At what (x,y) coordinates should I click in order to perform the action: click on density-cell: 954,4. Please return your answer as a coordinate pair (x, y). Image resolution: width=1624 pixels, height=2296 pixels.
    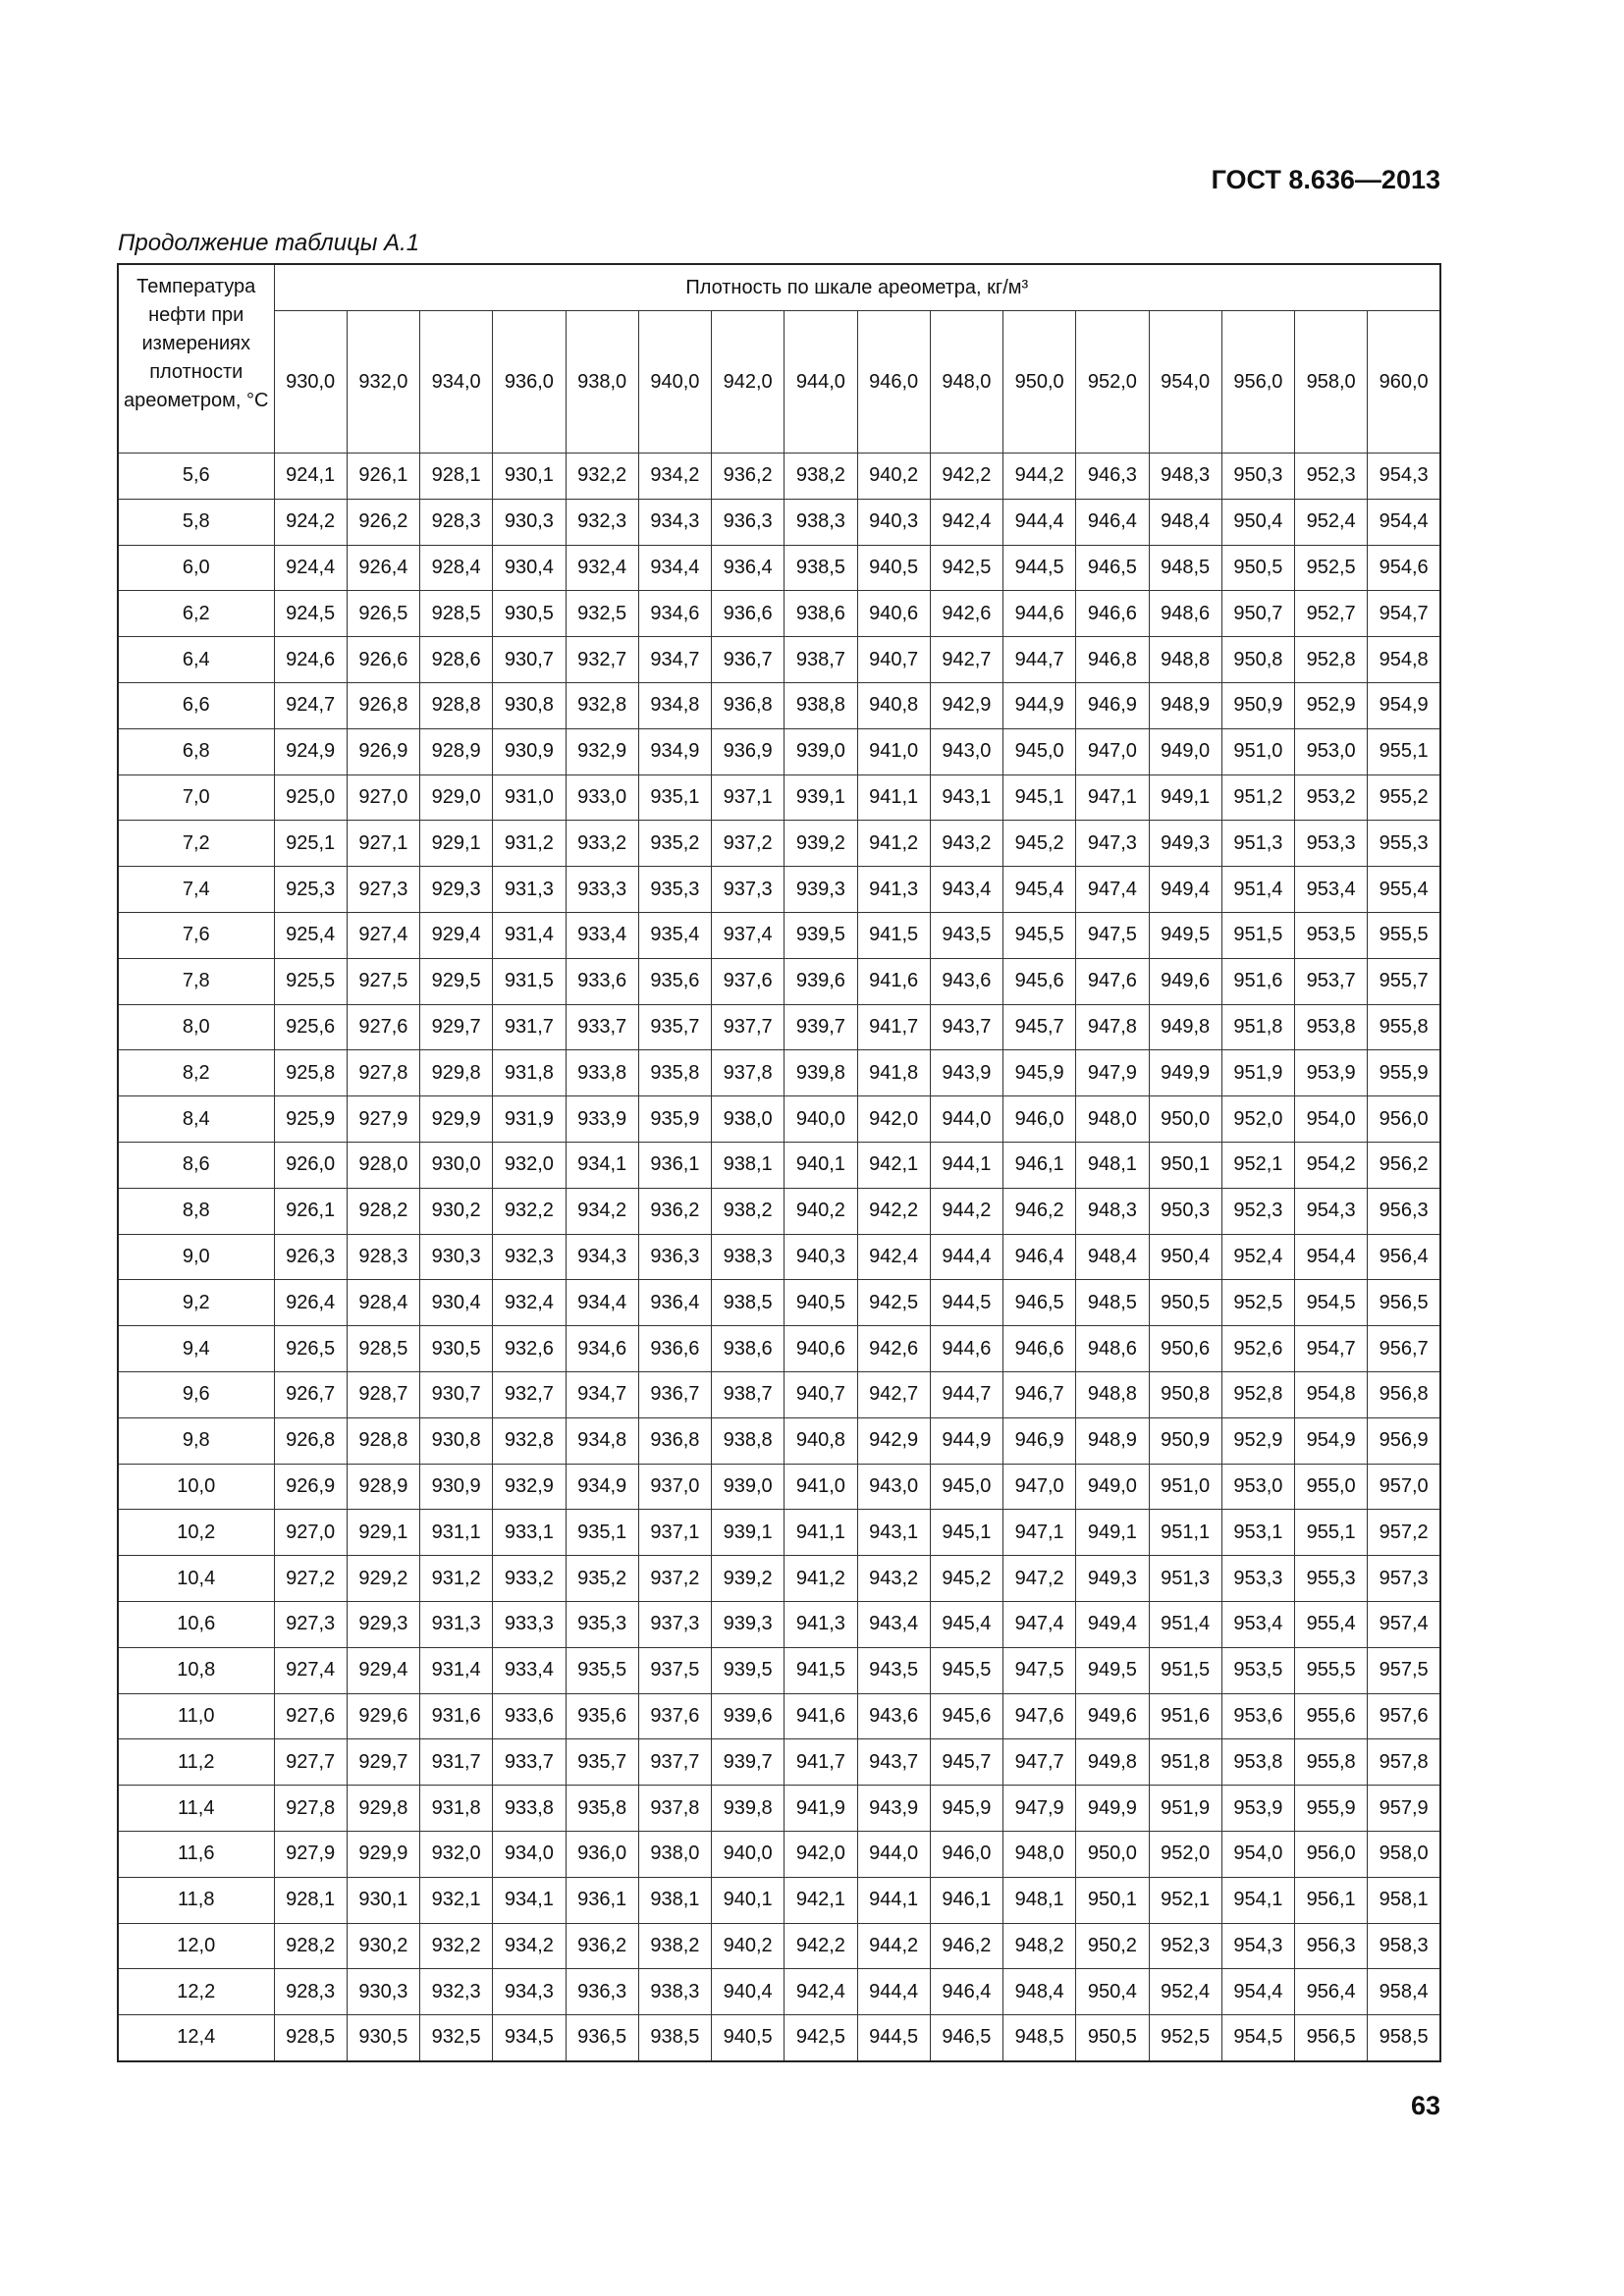
    Looking at the image, I should click on (1404, 522).